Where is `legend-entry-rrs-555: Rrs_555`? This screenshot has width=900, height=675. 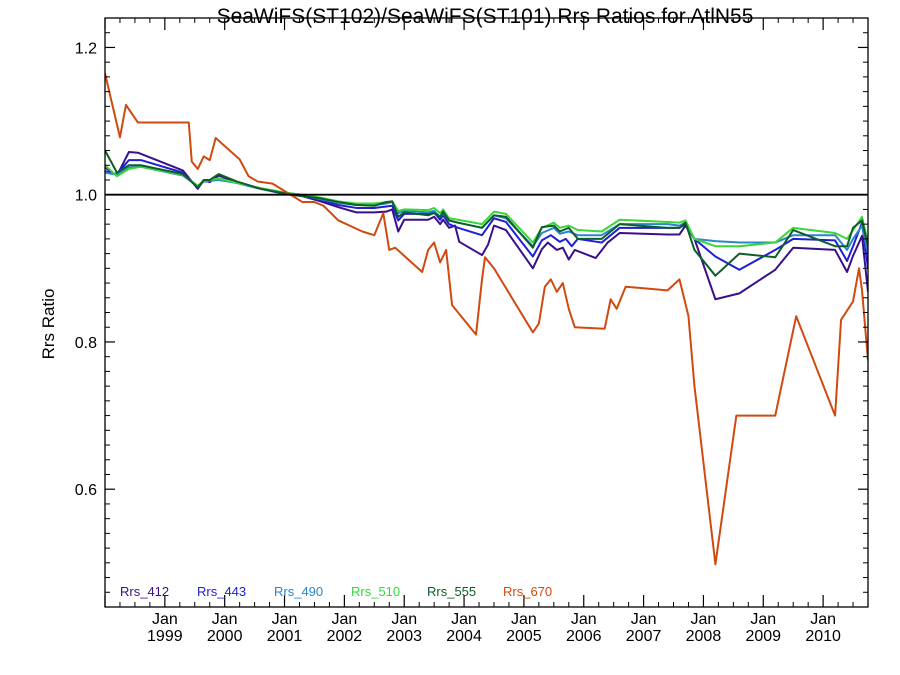 legend-entry-rrs-555: Rrs_555 is located at coordinates (451, 591).